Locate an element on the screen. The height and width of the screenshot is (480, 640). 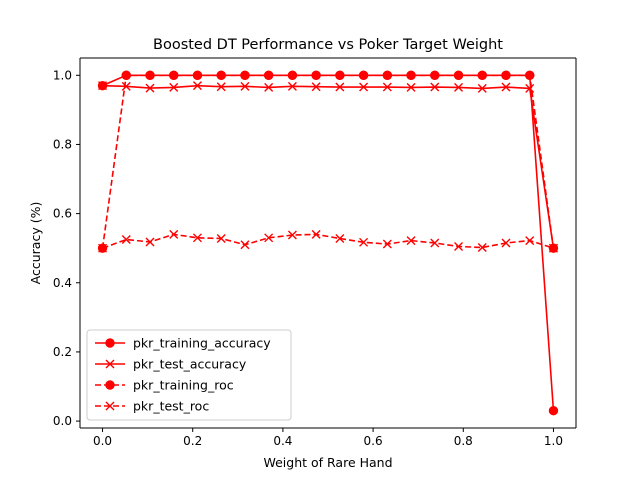
x-tick-label: 0.4 is located at coordinates (282, 441).